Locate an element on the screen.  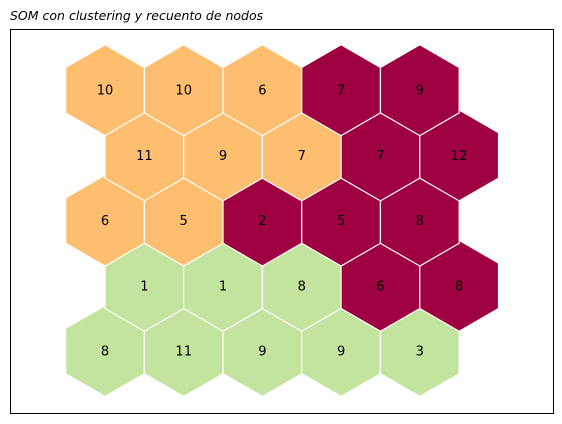
node-count-label: 12 is located at coordinates (459, 156).